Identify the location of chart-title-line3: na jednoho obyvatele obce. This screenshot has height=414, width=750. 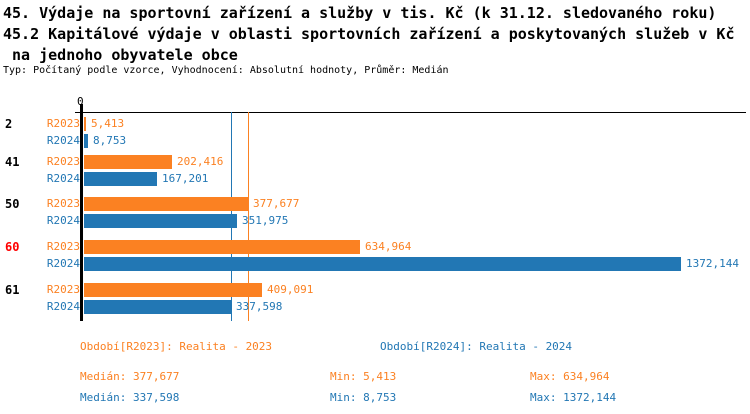
(120, 55).